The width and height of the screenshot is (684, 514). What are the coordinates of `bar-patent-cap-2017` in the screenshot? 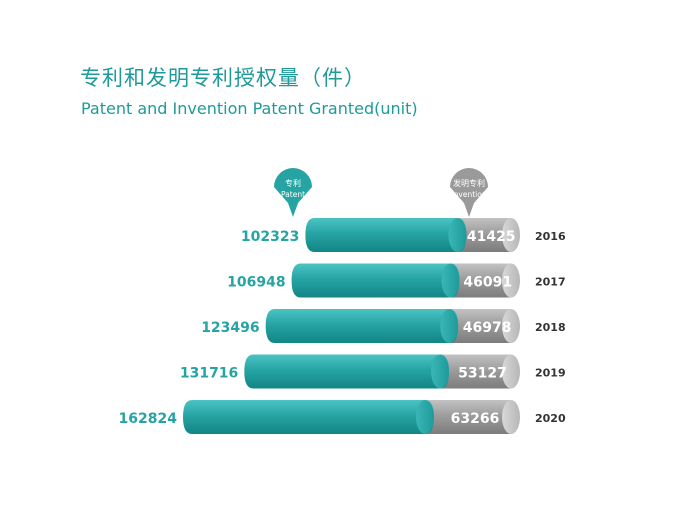 It's located at (450, 280).